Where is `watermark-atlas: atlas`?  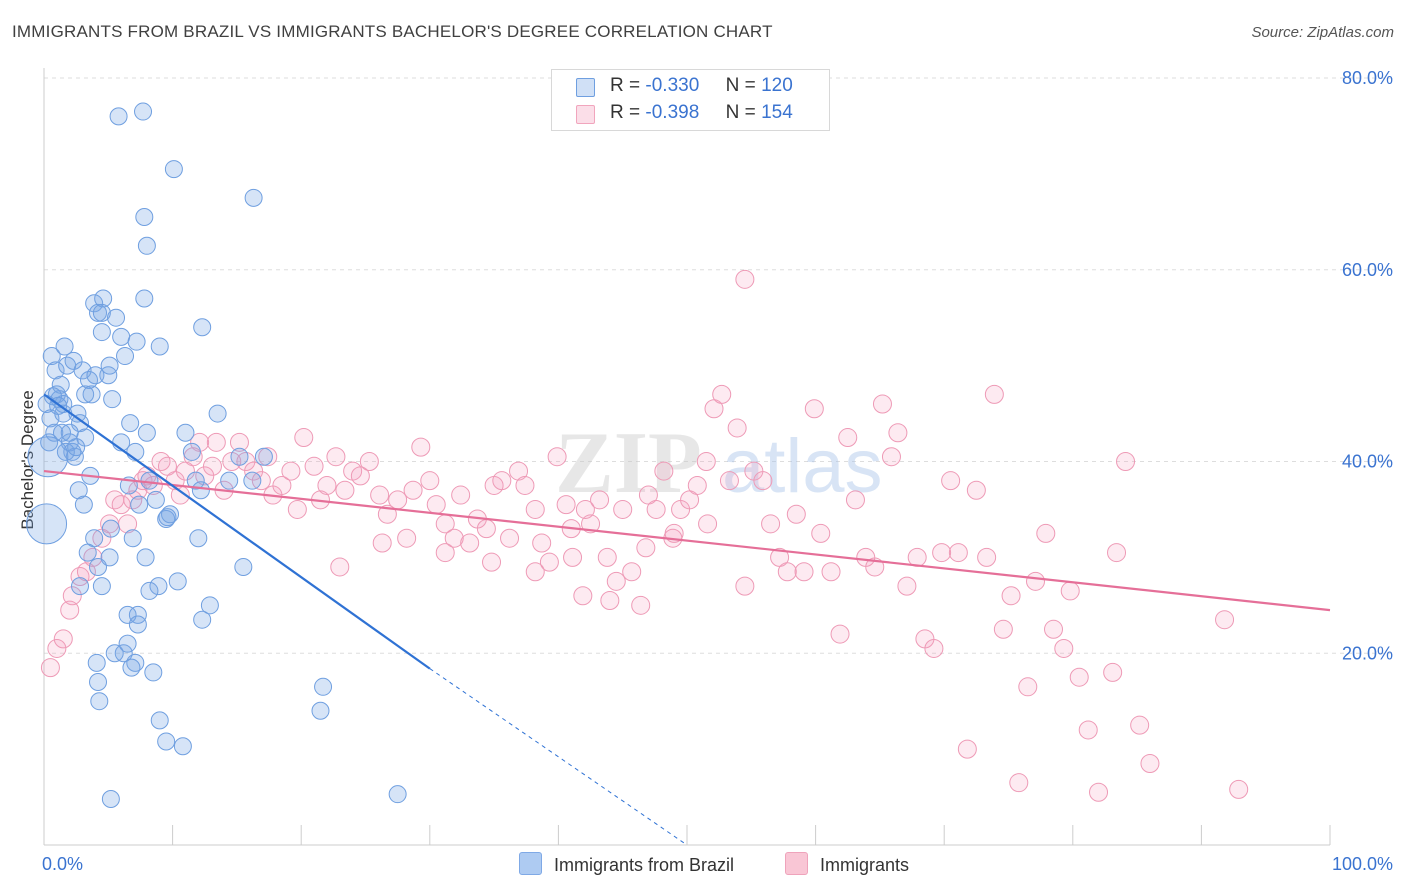 watermark-atlas: atlas is located at coordinates (802, 466).